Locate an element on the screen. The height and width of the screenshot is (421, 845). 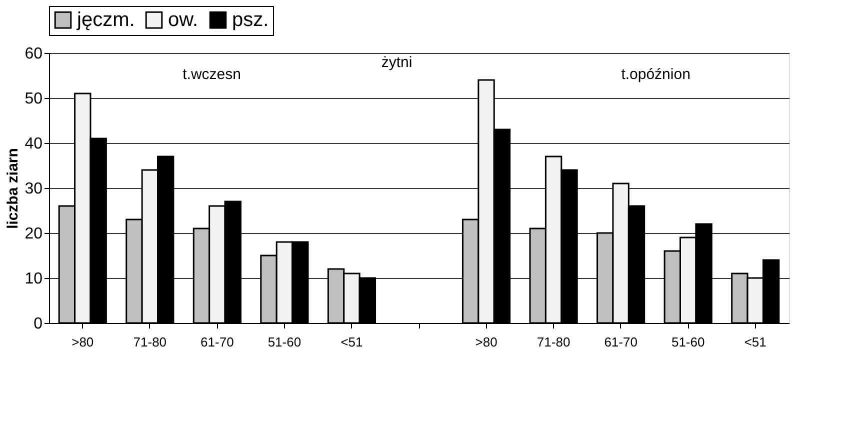
y-tick-label: 20 is located at coordinates (33, 234).